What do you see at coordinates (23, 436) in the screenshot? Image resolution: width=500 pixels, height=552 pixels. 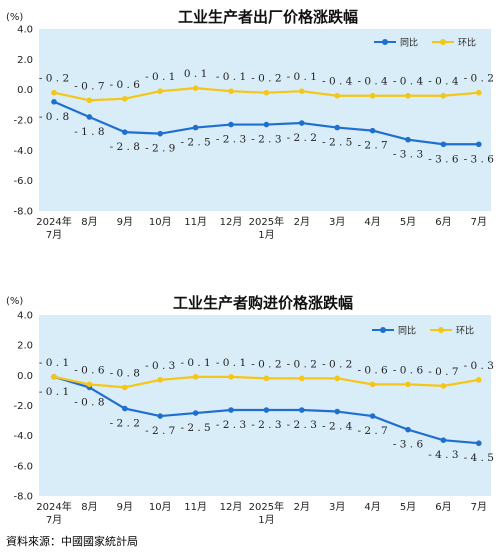 I see `y-tick-label: -4.0` at bounding box center [23, 436].